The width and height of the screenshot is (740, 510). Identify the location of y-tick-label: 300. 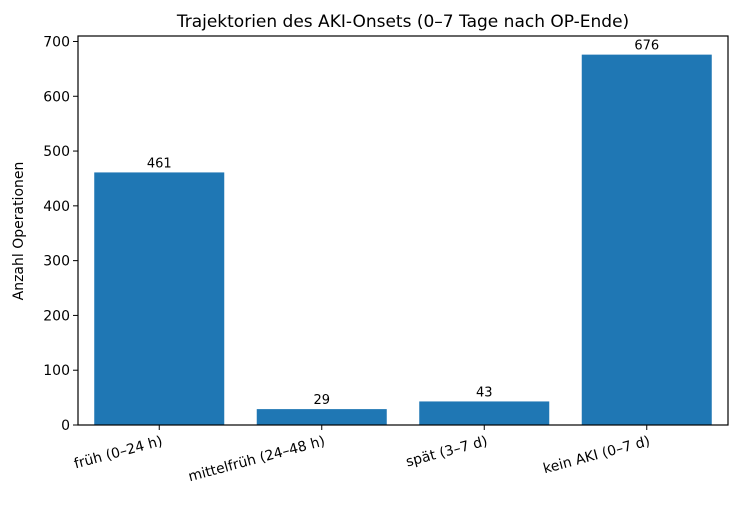
(56, 262).